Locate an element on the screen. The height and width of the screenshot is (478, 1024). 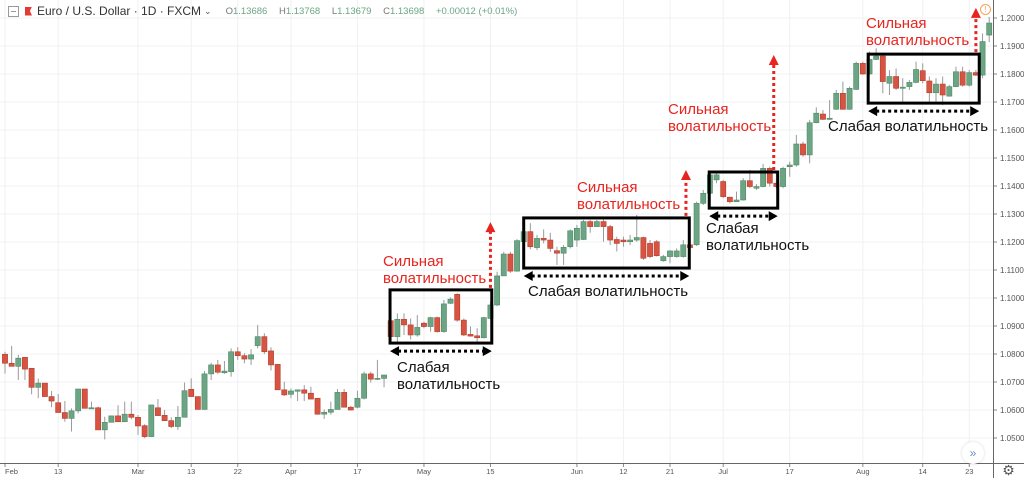
y-tick-label: 1.18000 is located at coordinates (1012, 74).